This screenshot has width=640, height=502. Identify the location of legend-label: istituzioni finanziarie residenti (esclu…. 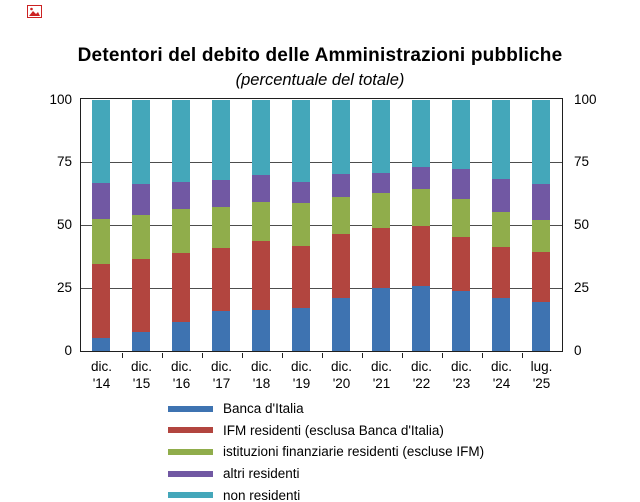
(354, 452).